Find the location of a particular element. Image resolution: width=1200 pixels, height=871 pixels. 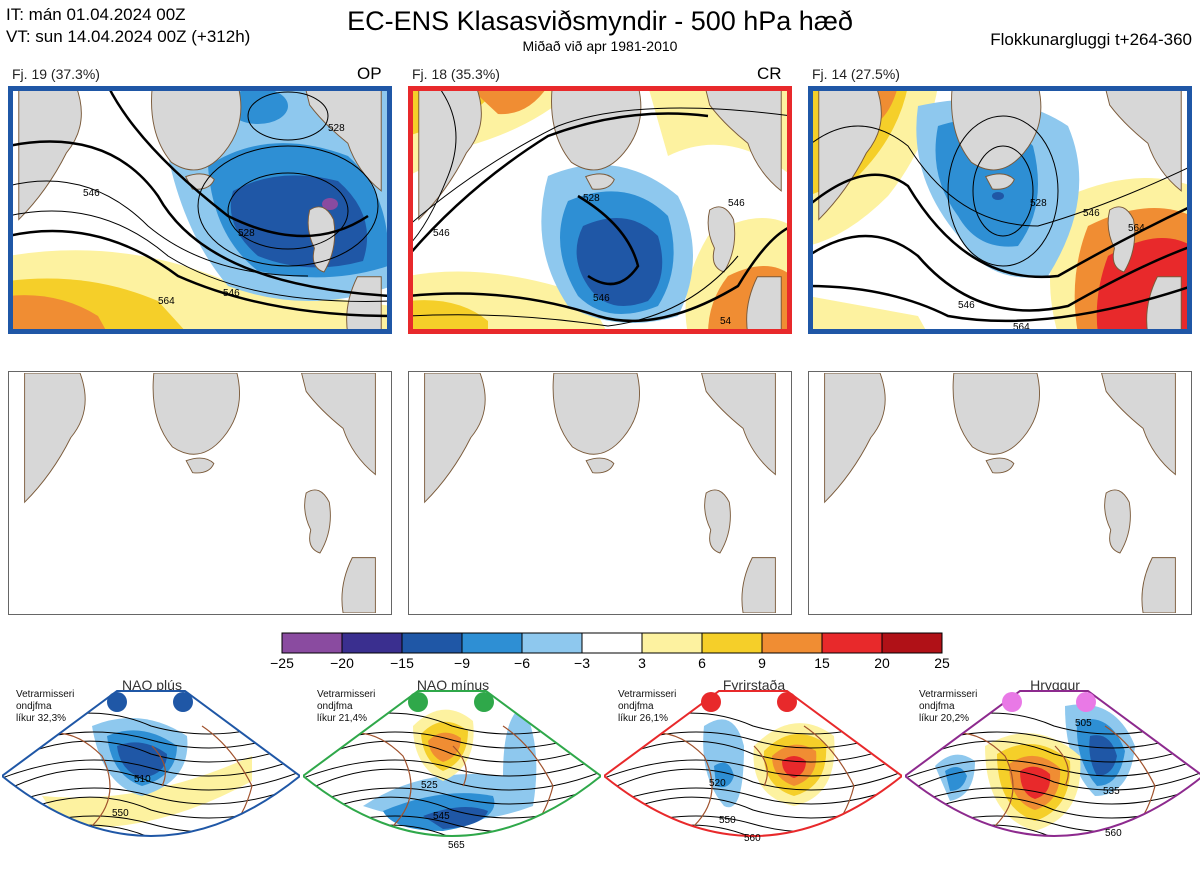

colorbar-tick-label: 25 is located at coordinates (942, 663).